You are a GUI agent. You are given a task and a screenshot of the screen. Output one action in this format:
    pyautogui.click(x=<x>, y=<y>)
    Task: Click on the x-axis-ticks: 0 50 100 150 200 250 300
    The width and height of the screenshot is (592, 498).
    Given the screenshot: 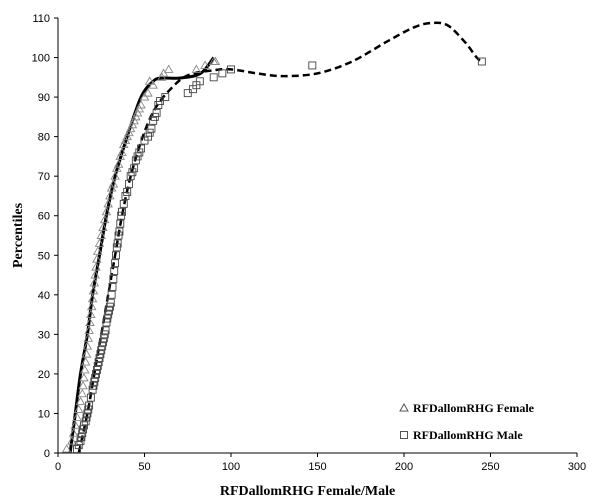 What is the action you would take?
    pyautogui.click(x=320, y=463)
    